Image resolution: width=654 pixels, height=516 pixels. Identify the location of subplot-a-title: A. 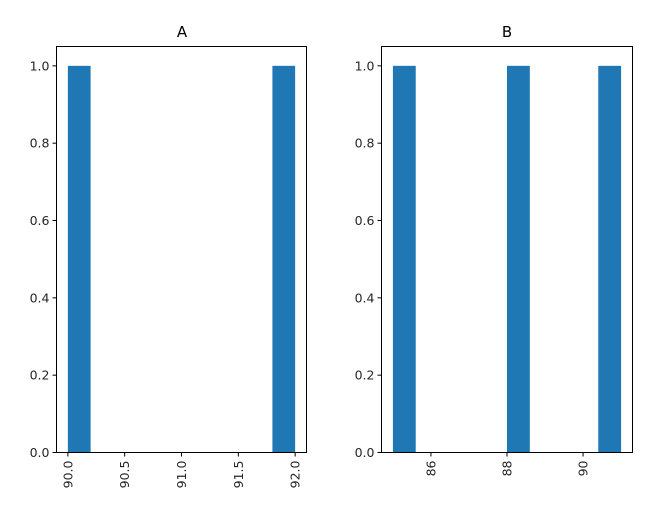
(182, 32).